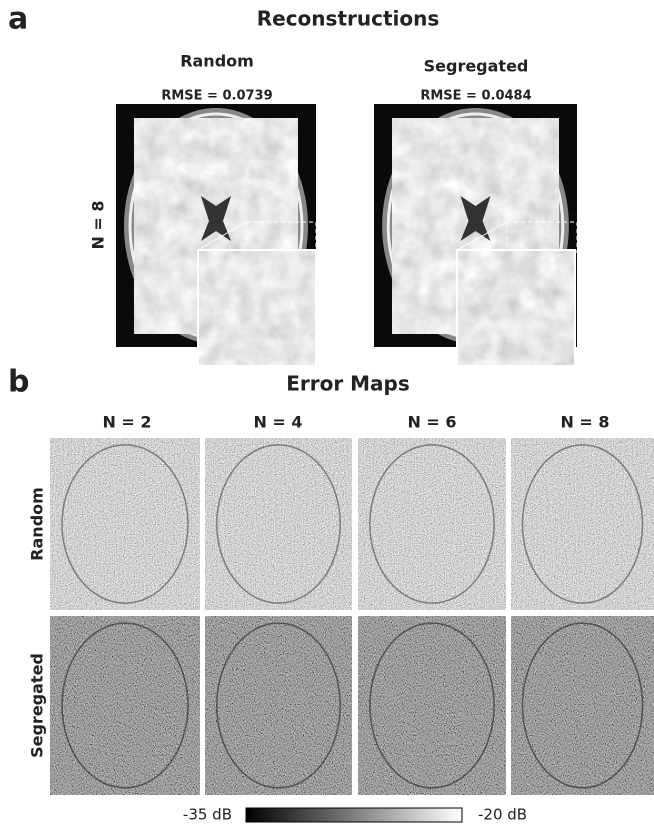  Describe the element at coordinates (502, 815) in the screenshot. I see `colorbar-max: -20 dB` at that location.